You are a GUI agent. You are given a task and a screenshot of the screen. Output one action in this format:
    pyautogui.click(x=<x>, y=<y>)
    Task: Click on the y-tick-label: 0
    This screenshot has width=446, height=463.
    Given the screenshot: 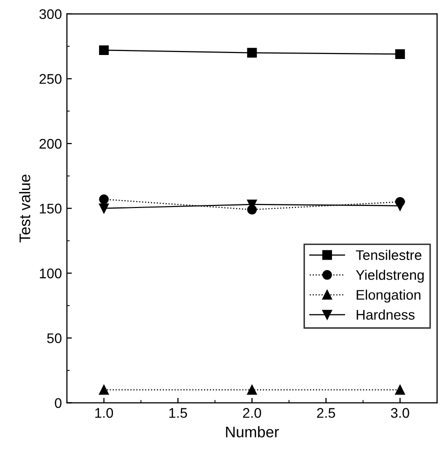 What is the action you would take?
    pyautogui.click(x=58, y=403)
    